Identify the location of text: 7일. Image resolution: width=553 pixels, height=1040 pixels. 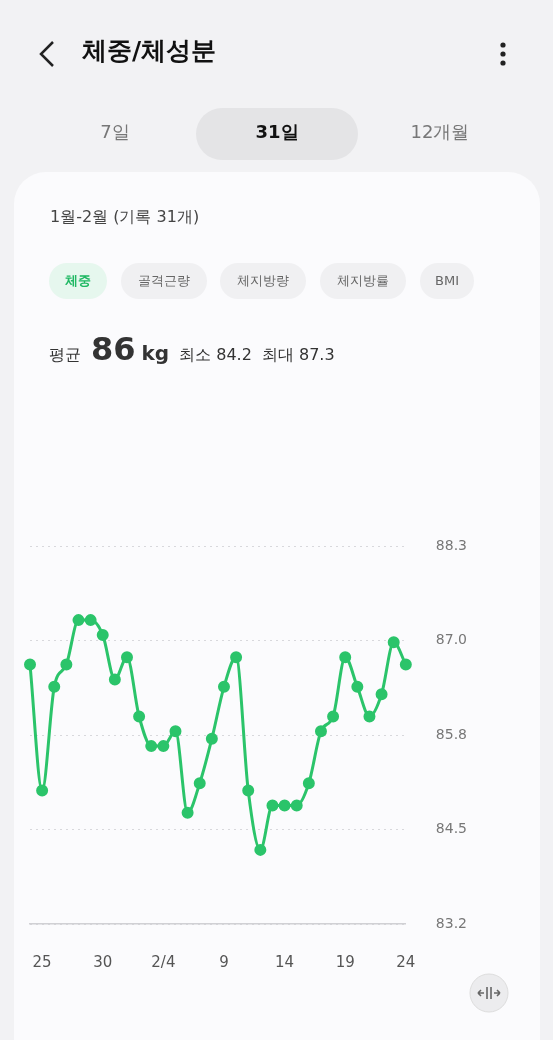
(115, 132).